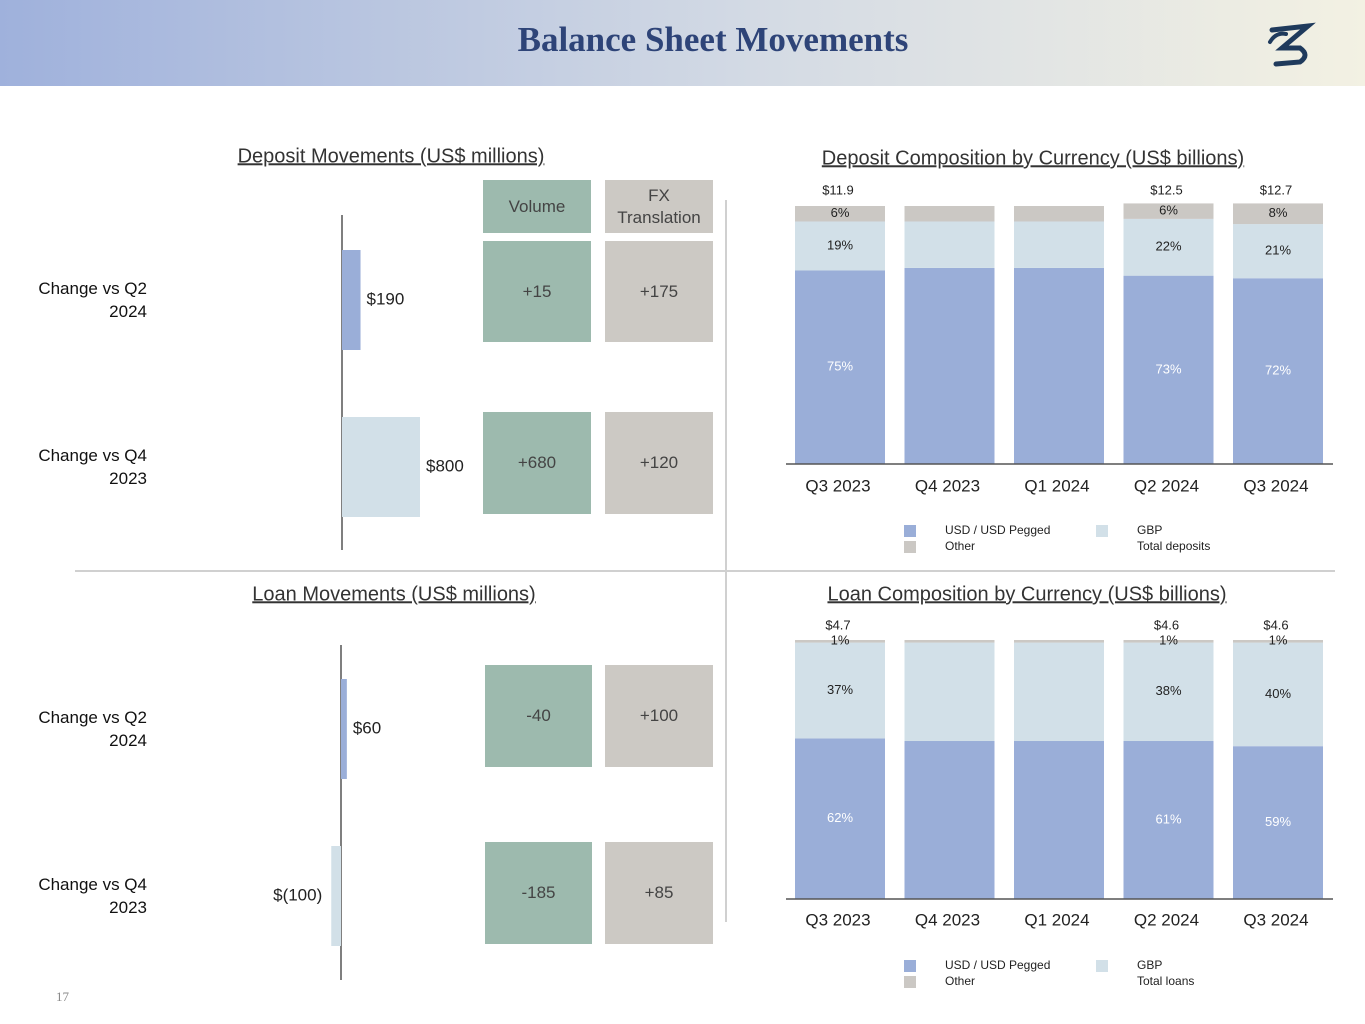 This screenshot has height=1024, width=1365. I want to click on data-label: 72%, so click(1278, 370).